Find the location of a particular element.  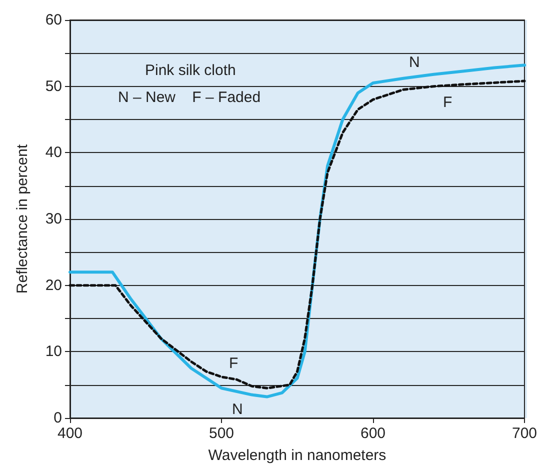

annotation: Pink silk cloth is located at coordinates (190, 70).